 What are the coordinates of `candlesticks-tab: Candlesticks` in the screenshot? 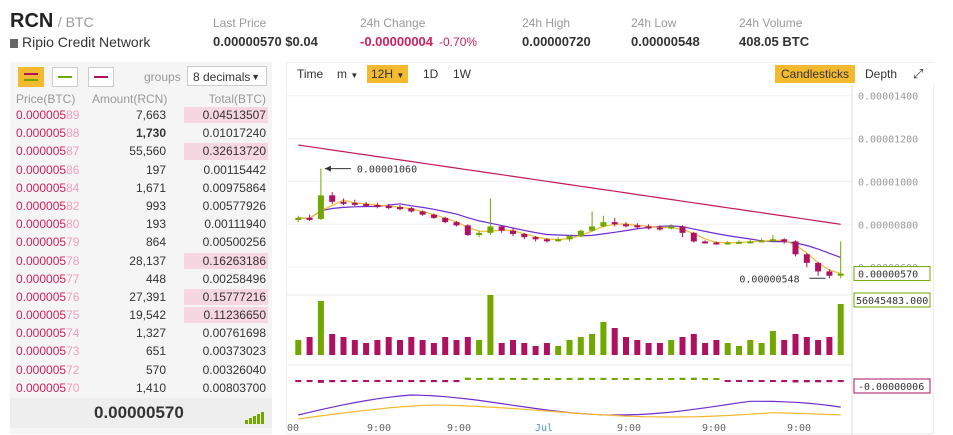 It's located at (815, 74).